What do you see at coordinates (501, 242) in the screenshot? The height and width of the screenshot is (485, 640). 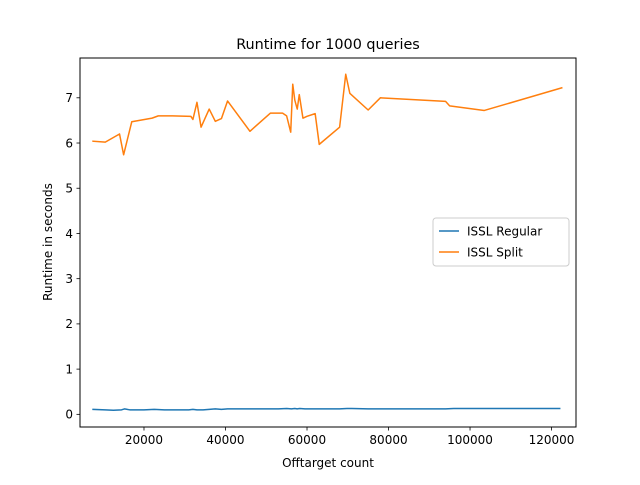 I see `legend-box` at bounding box center [501, 242].